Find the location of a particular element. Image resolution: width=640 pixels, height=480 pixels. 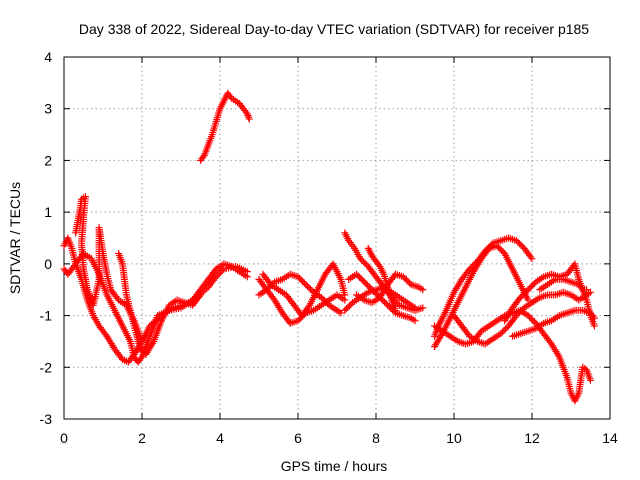

y-tick-label: 3 is located at coordinates (48, 109).